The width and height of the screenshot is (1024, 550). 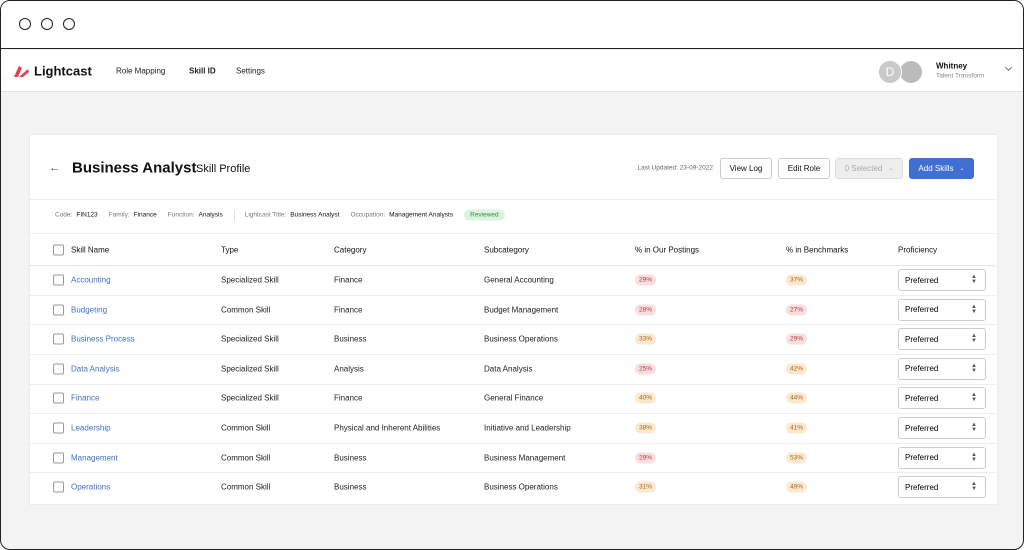 I want to click on user-org: Talent Transform, so click(x=960, y=76).